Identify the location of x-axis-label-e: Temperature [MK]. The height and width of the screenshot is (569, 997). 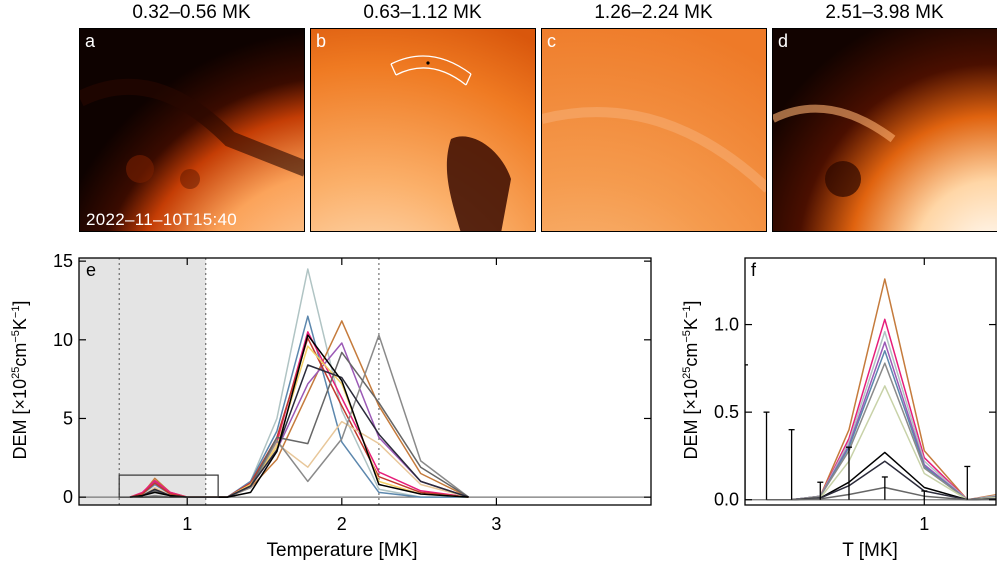
(342, 550).